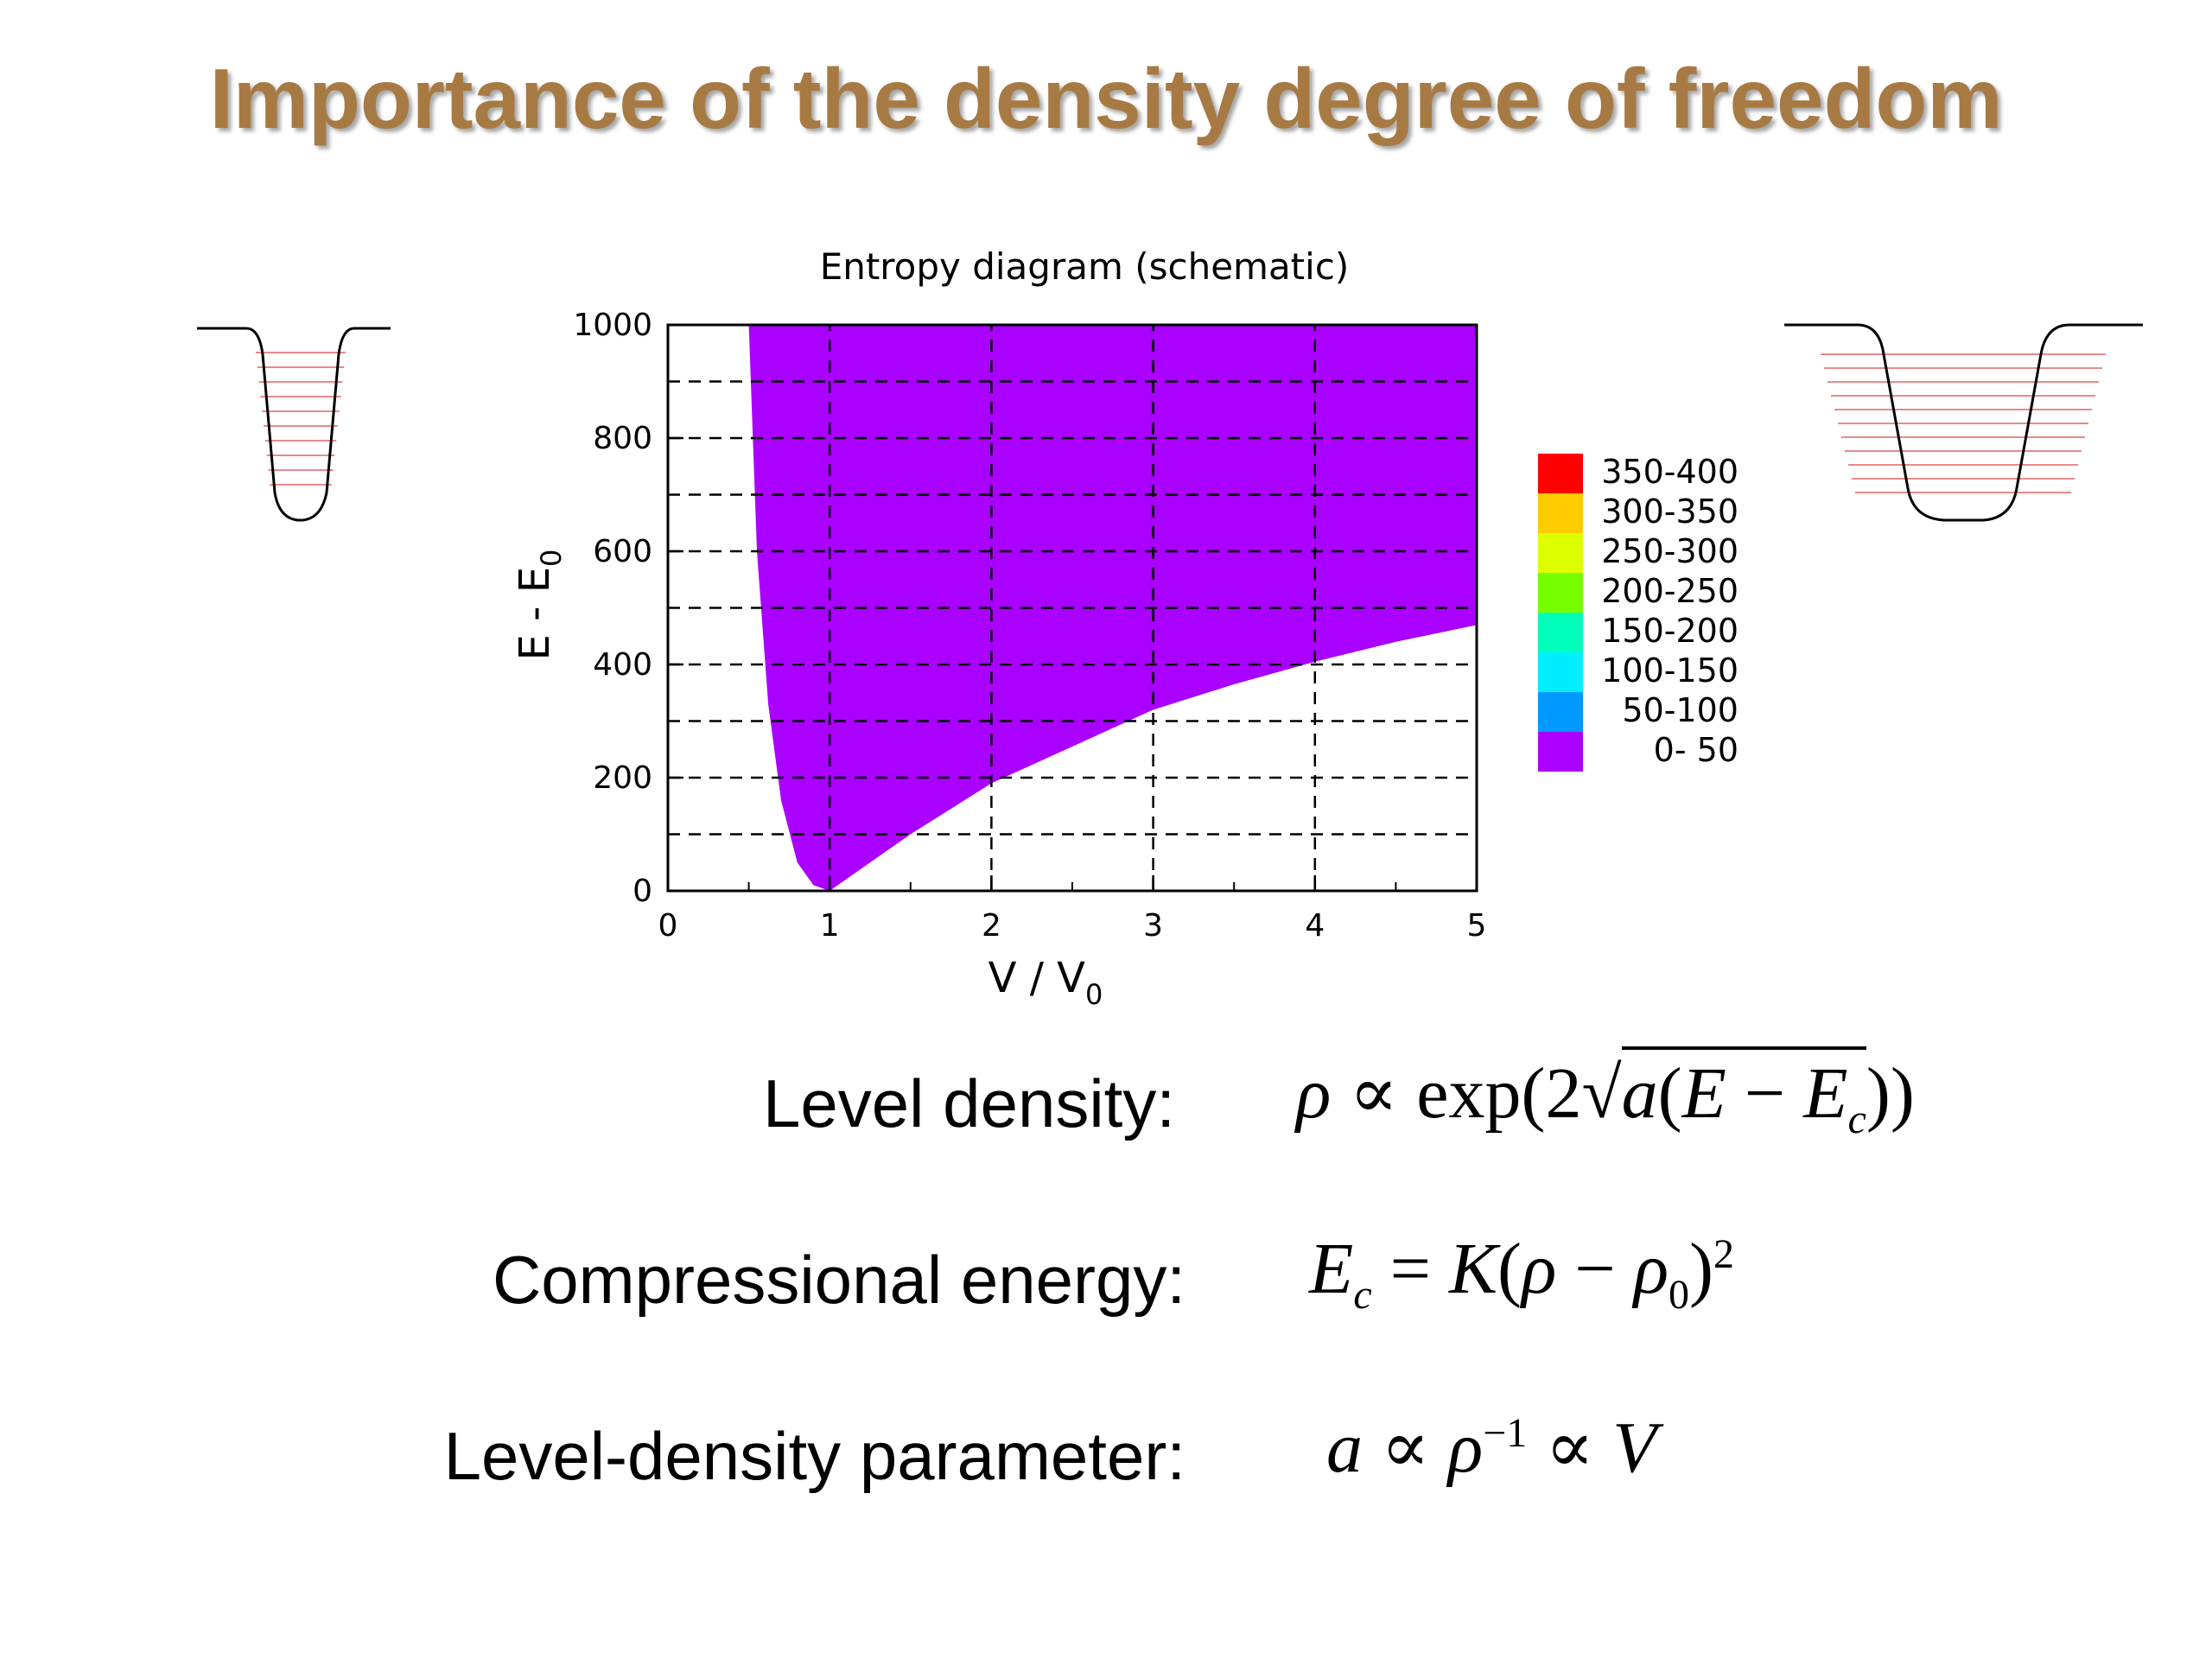 The width and height of the screenshot is (2212, 1659). I want to click on legend-label: 0- 50, so click(1696, 750).